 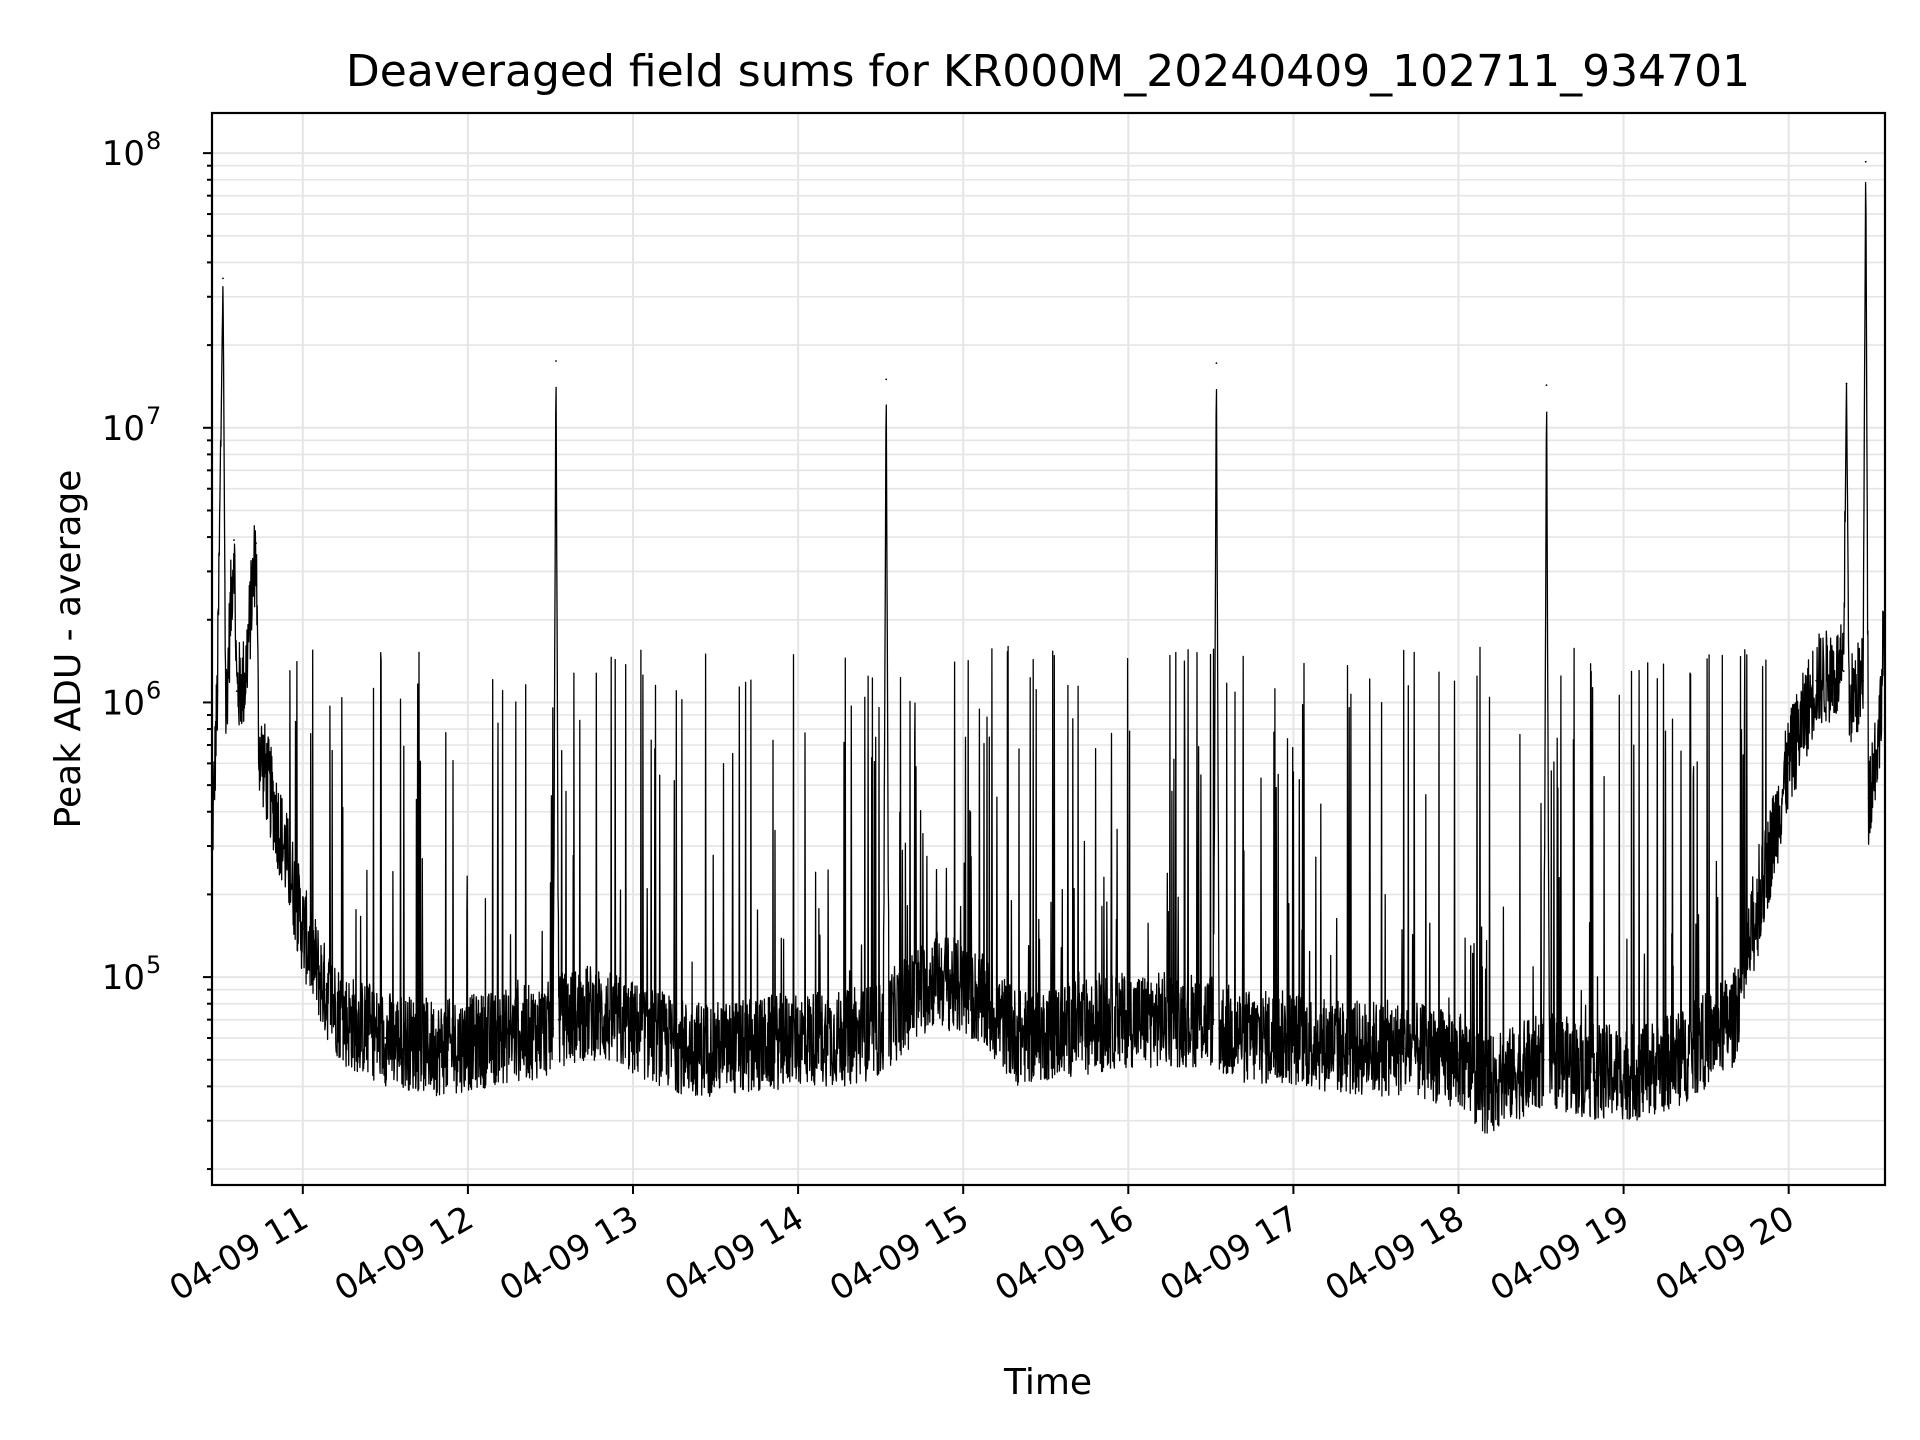 I want to click on y-tick-exponent: 6, so click(x=153, y=690).